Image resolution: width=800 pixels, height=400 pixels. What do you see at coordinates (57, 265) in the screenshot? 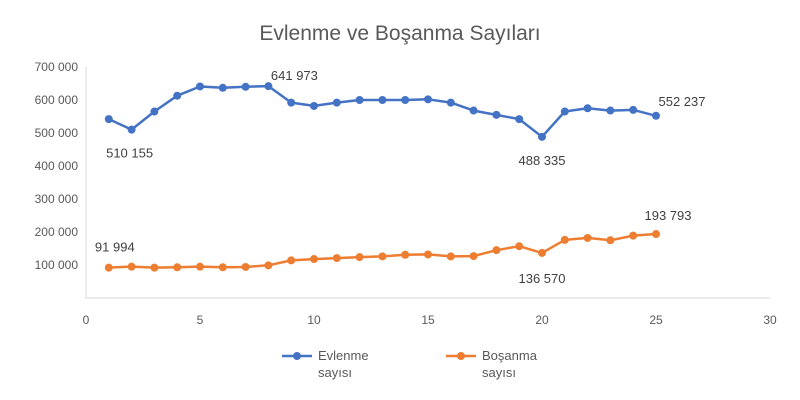
I see `y-tick-label: 100 000` at bounding box center [57, 265].